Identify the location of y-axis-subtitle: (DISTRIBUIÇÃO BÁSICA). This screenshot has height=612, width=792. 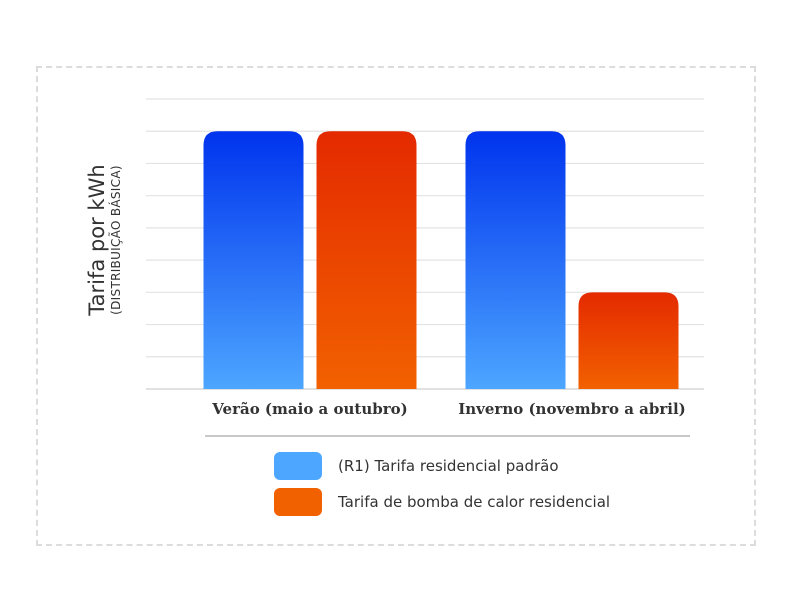
(116, 240).